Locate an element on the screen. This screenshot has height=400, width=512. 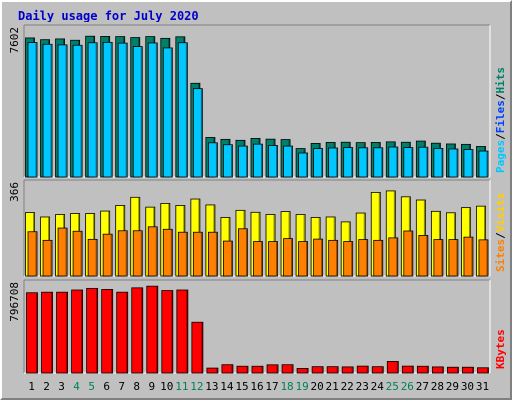
x-tick-day-2: 2 is located at coordinates (46, 386).